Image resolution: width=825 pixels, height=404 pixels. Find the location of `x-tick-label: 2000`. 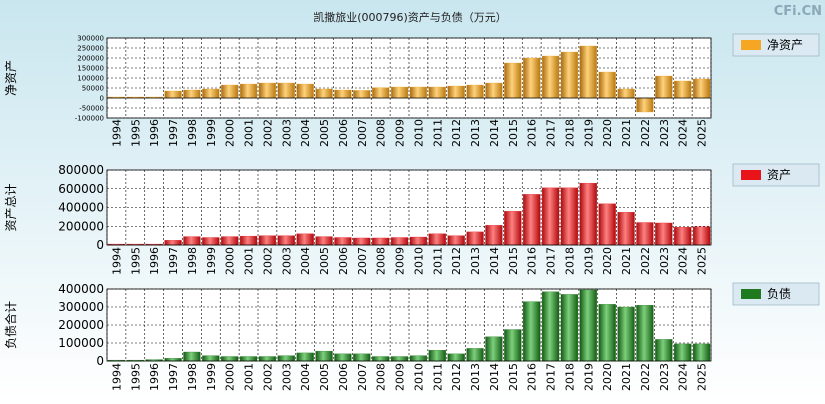

x-tick-label: 2000 is located at coordinates (230, 133).